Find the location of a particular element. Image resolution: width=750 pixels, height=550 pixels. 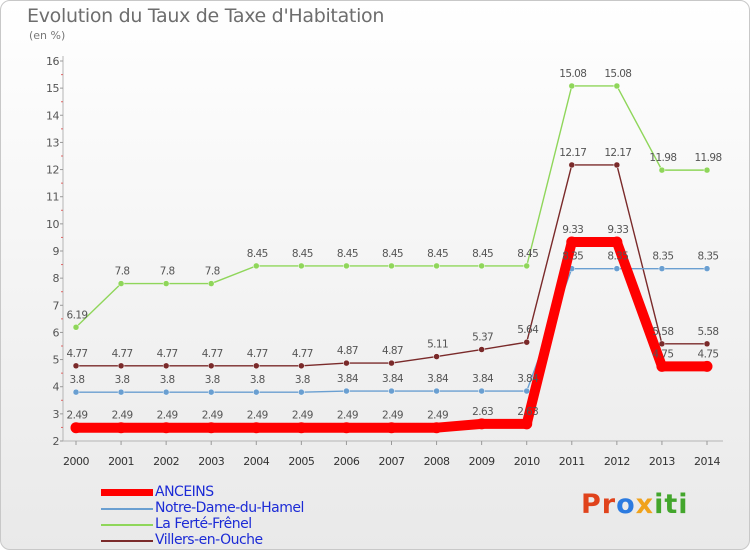

y-tick-label: 11 is located at coordinates (52, 197).